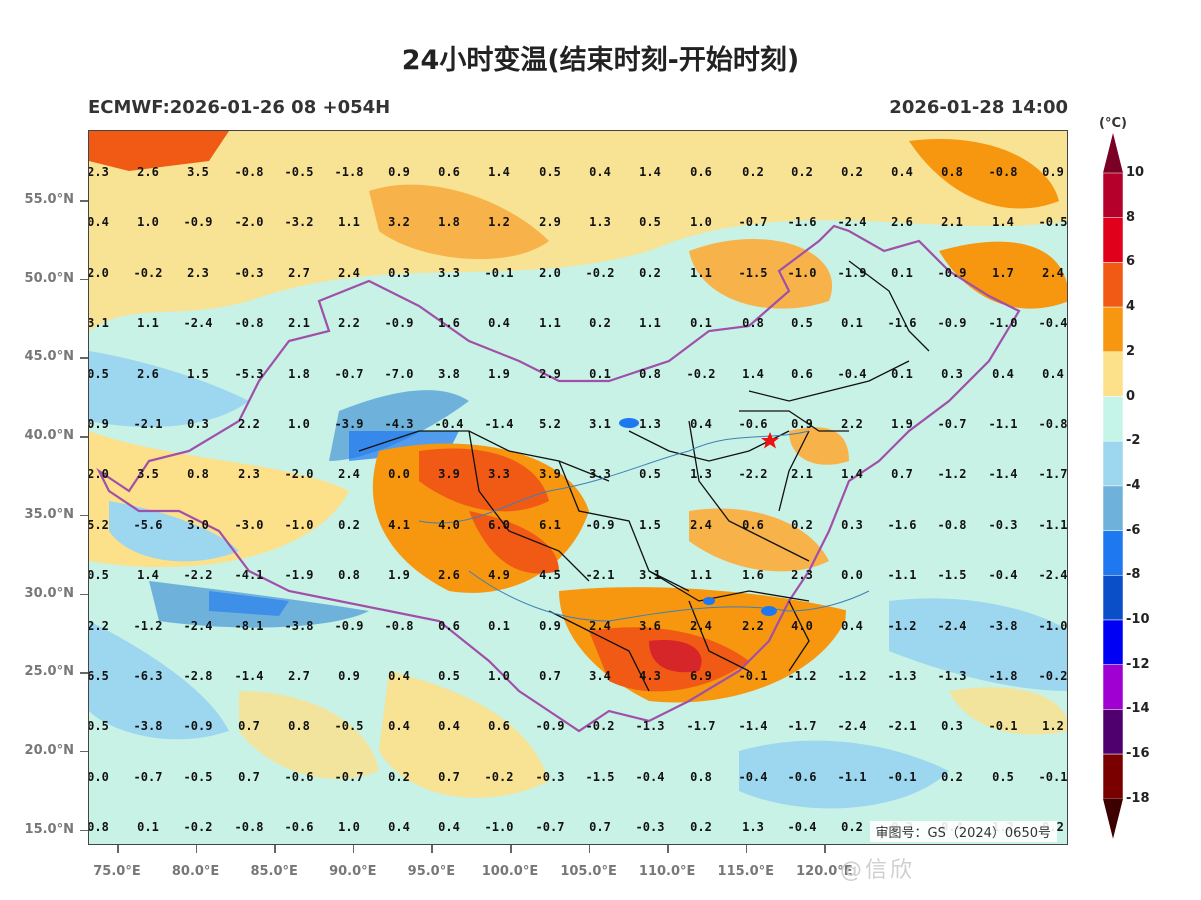 The width and height of the screenshot is (1201, 900). I want to click on grid-value: 0.3, so click(952, 726).